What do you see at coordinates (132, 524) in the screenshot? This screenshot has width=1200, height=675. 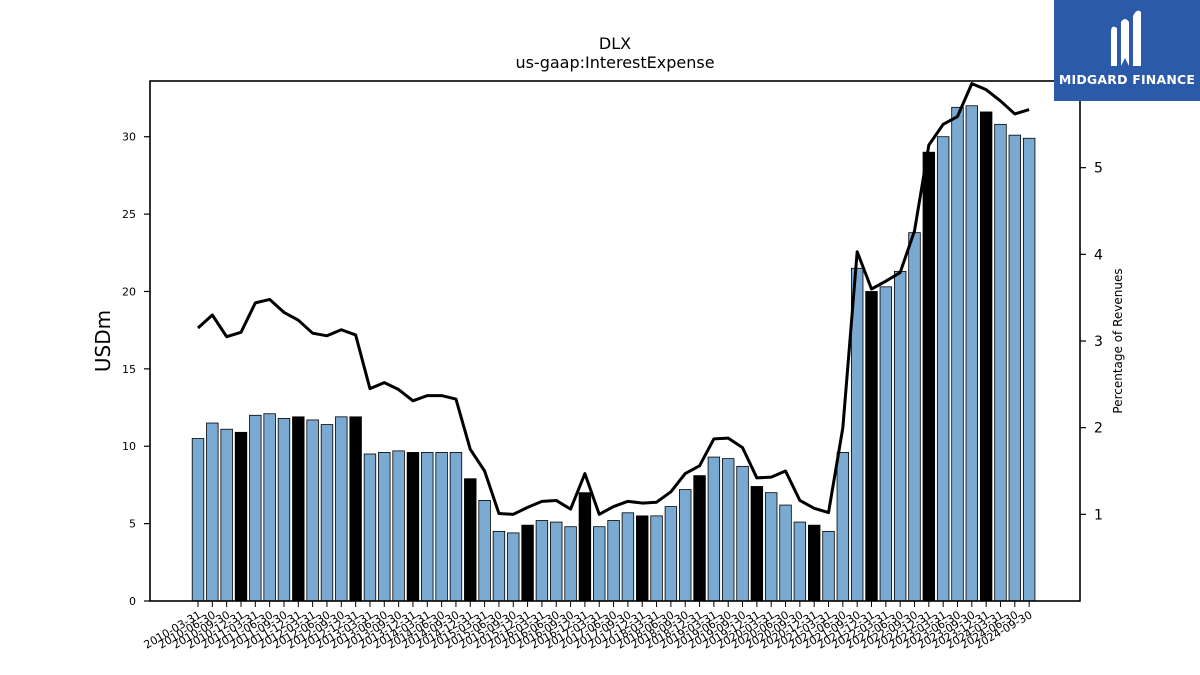 I see `y-tick-label-5: 5` at bounding box center [132, 524].